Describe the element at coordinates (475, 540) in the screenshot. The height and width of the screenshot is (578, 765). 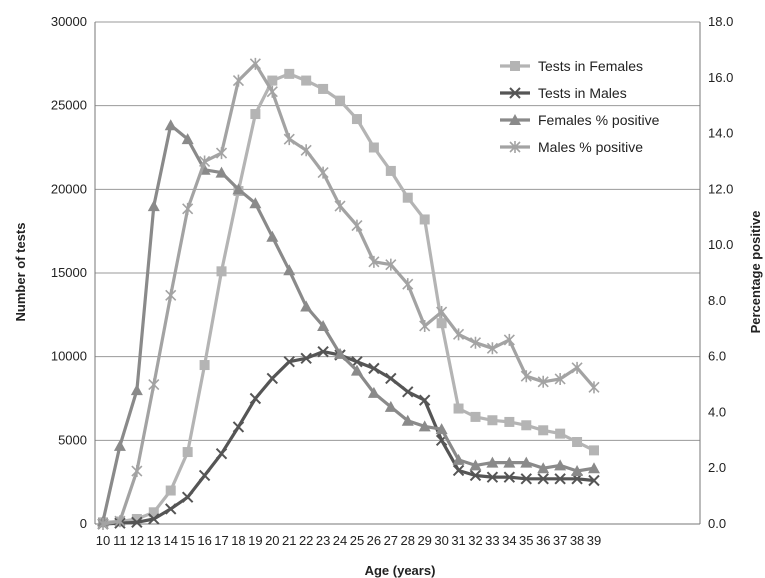
I see `x-tick-label: 32` at that location.